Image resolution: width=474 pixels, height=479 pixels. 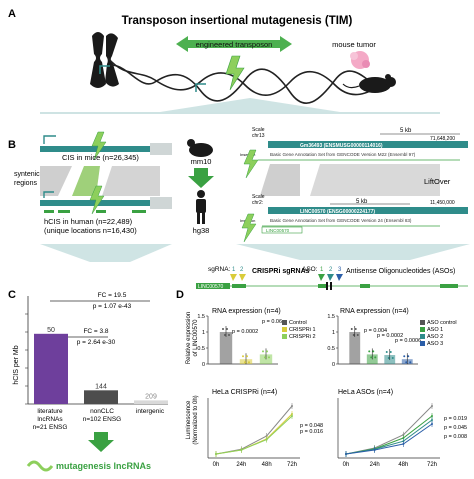 I want to click on kb-label-2: 5 kb, so click(x=362, y=202).